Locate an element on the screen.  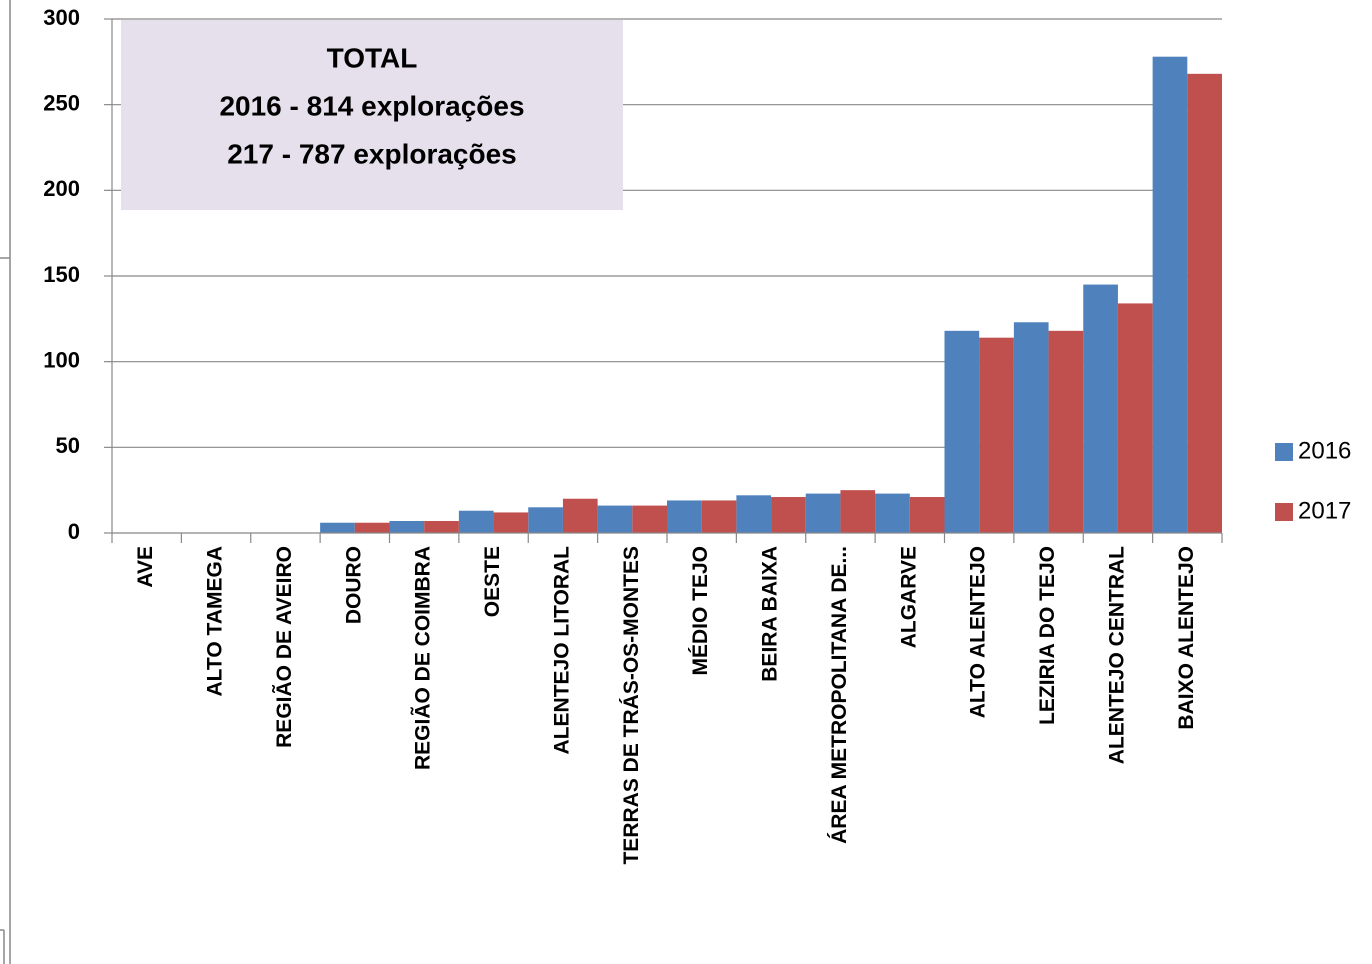
y-tick-label: 100 is located at coordinates (61, 359).